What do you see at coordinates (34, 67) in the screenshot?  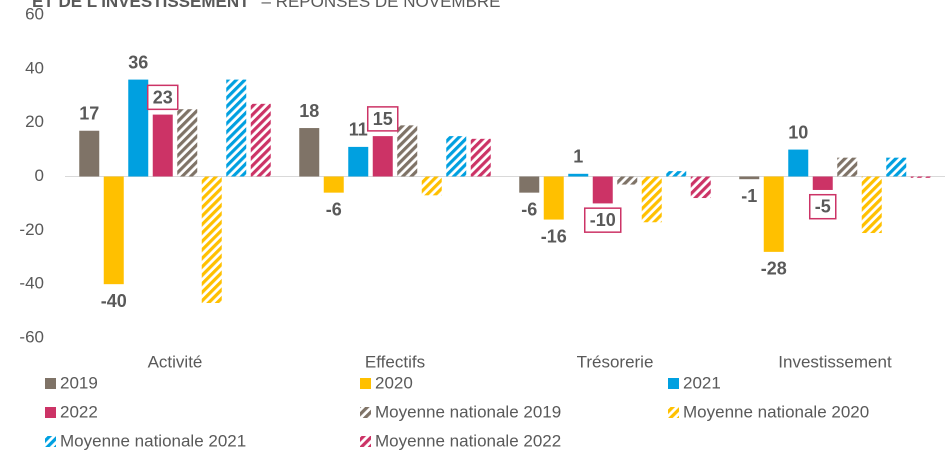 I see `y-tick-label: 40` at bounding box center [34, 67].